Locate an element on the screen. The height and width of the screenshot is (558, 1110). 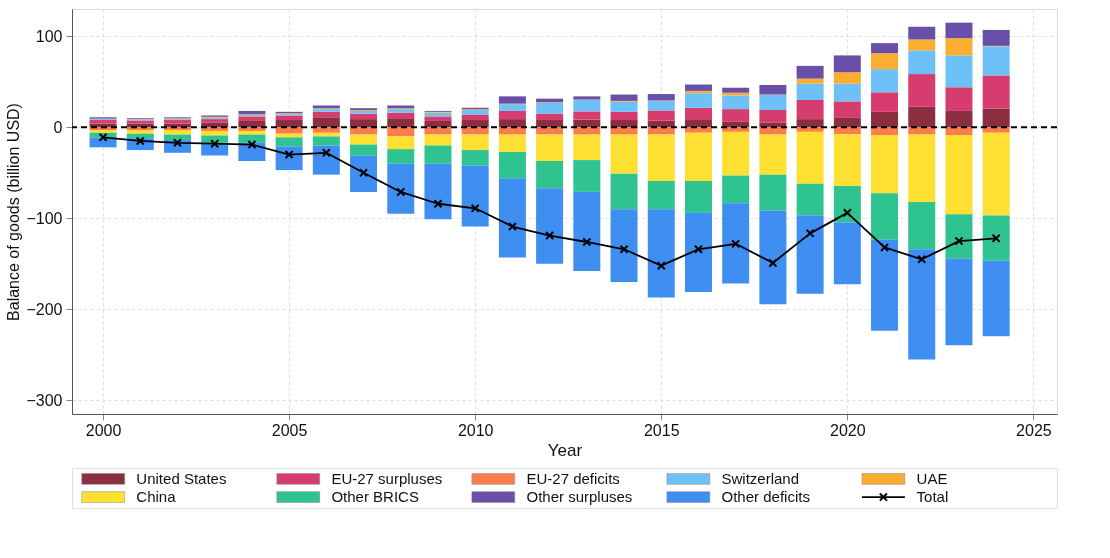
y-tick-label: 100 is located at coordinates (49, 36).